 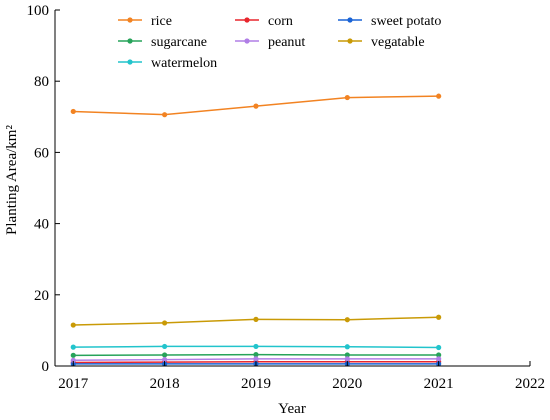 What do you see at coordinates (184, 63) in the screenshot?
I see `legend-label: watermelon` at bounding box center [184, 63].